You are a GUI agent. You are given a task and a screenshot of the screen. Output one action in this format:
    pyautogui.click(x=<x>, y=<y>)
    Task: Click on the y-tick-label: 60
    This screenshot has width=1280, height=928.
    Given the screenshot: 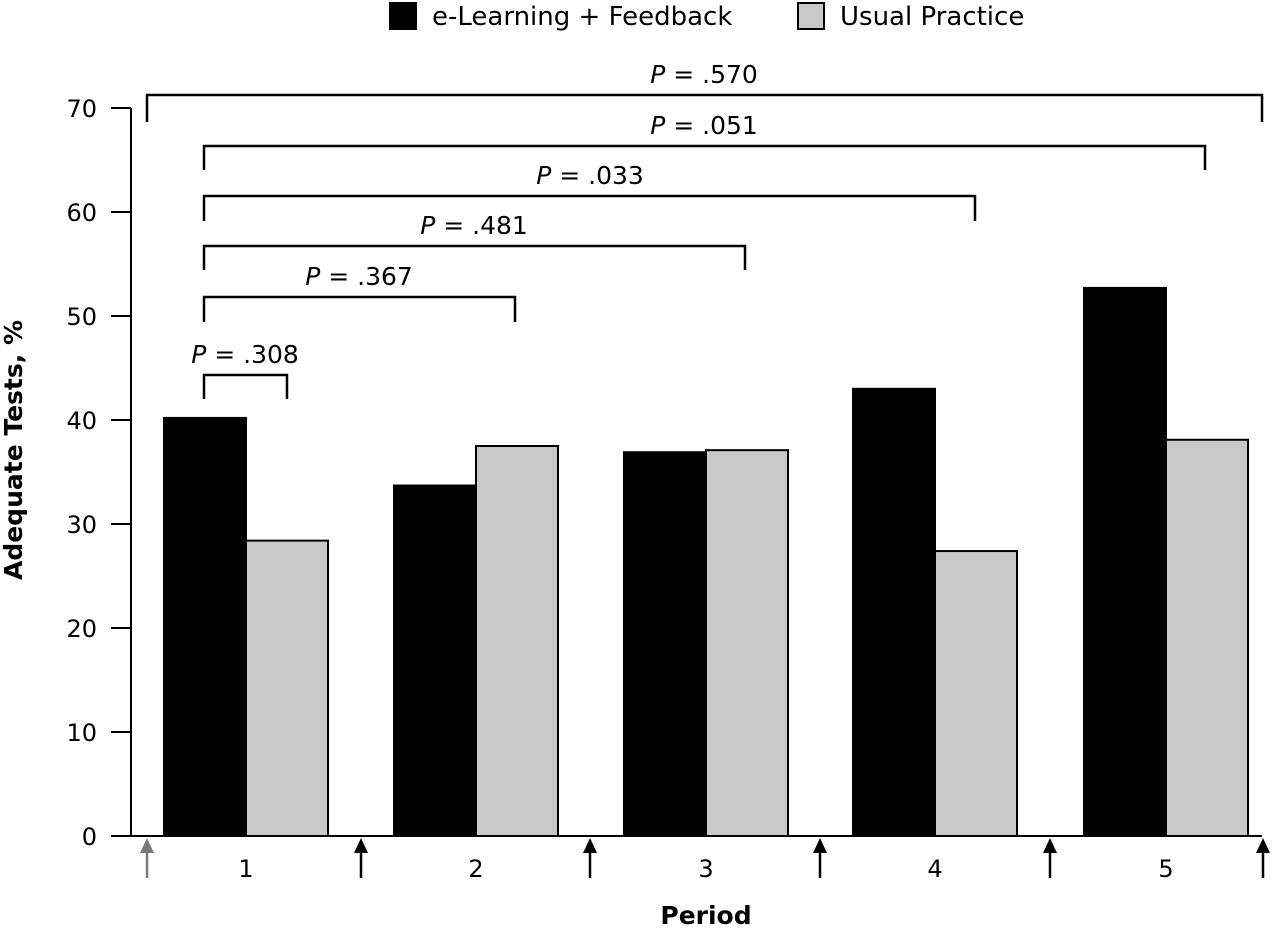 What is the action you would take?
    pyautogui.click(x=81, y=213)
    